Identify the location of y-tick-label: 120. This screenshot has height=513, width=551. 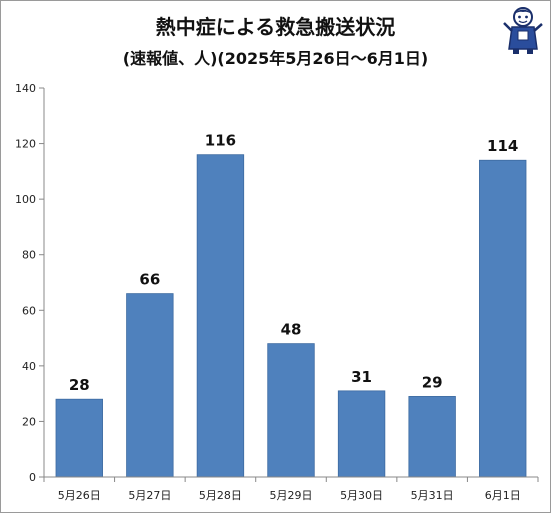
(25, 144).